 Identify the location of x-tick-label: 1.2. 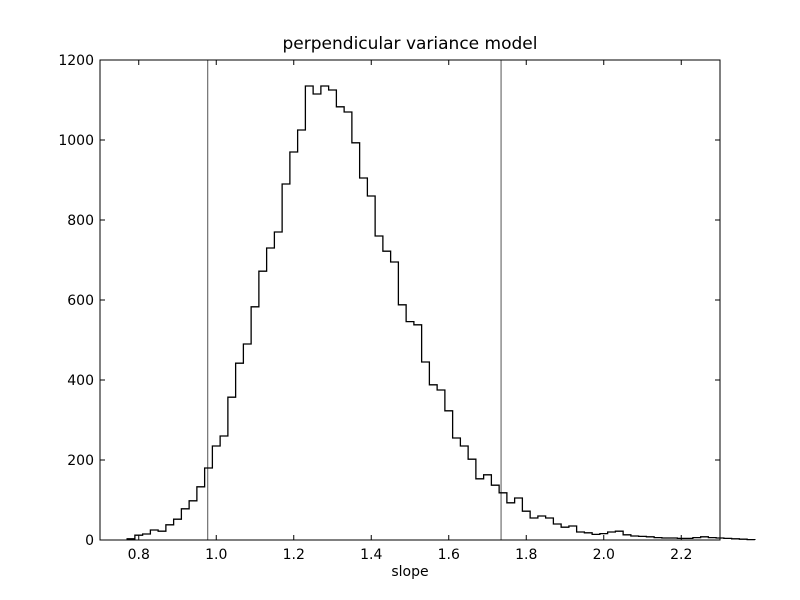
(294, 555).